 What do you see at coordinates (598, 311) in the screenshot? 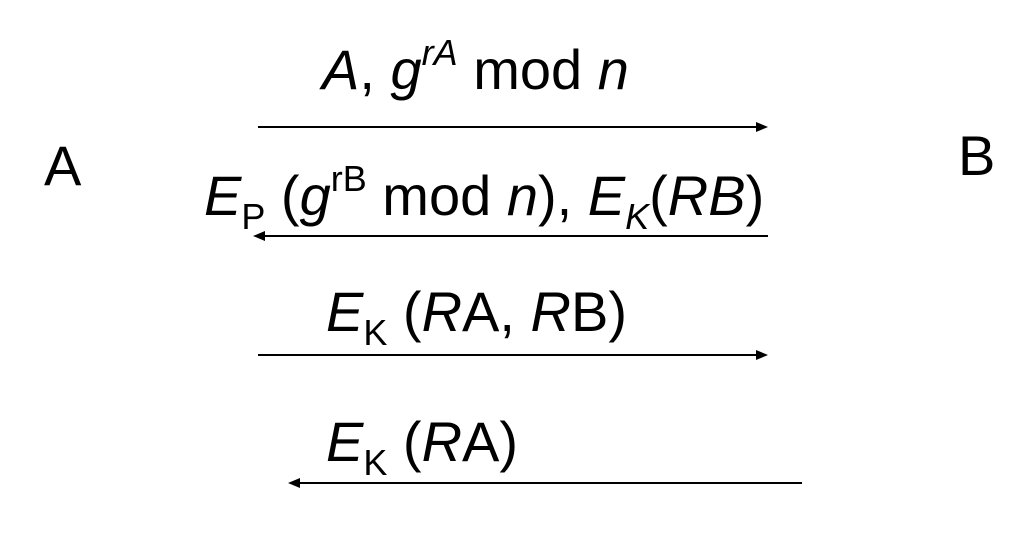
I see `msg3-b2: B)` at bounding box center [598, 311].